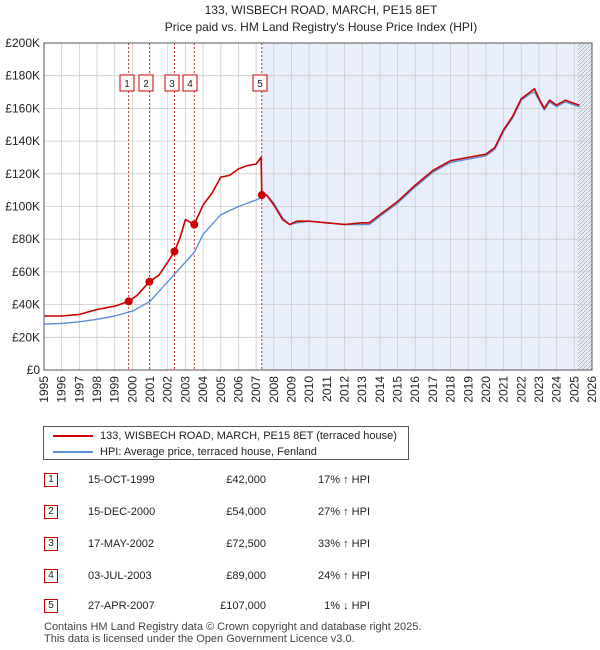 The width and height of the screenshot is (600, 650). What do you see at coordinates (300, 513) in the screenshot?
I see `sale-row: 2 15-DEC-2000 £54,000 27% ↑ HPI` at bounding box center [300, 513].